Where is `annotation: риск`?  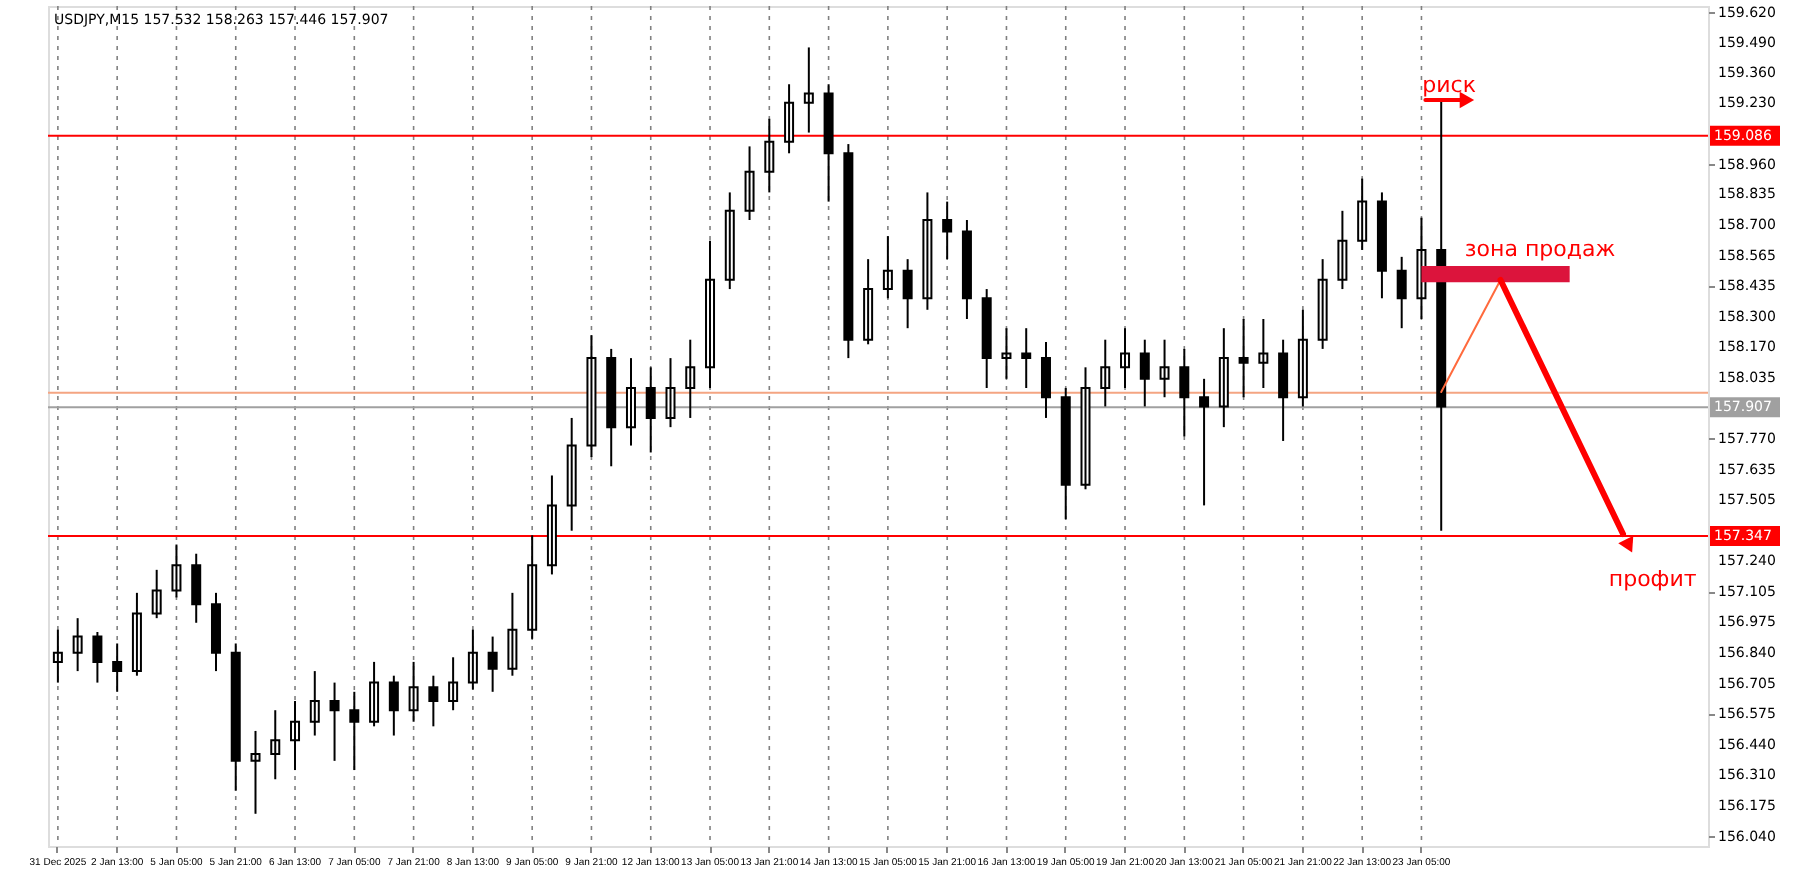 annotation: риск is located at coordinates (1449, 85).